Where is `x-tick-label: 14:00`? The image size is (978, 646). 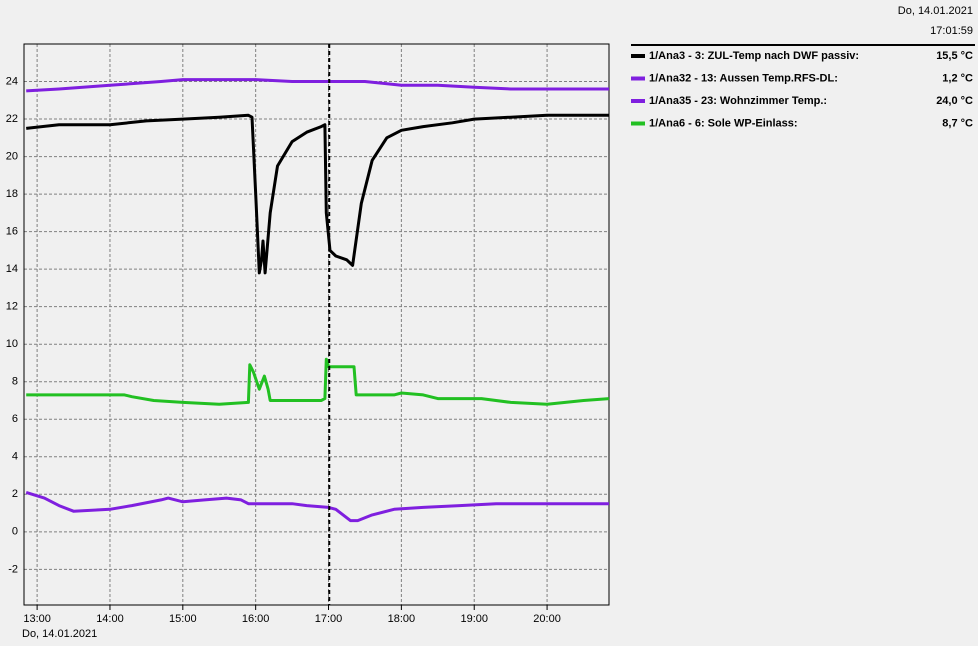 x-tick-label: 14:00 is located at coordinates (110, 619).